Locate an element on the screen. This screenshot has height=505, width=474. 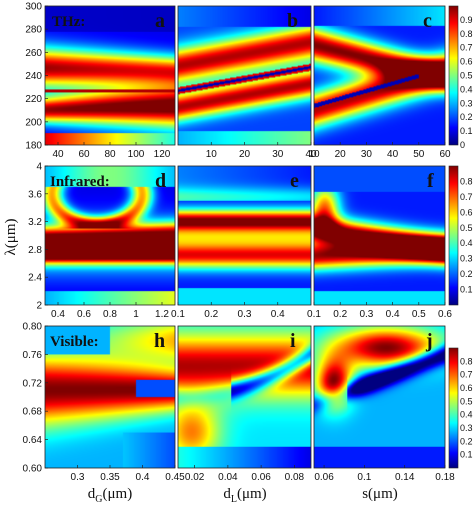
colorbar-tick-label: 0.2 is located at coordinates (466, 117).